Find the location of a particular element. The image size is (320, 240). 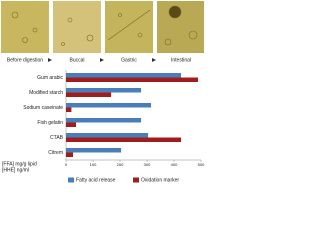

axis-label: [HHE] ng/ml is located at coordinates (15, 170).